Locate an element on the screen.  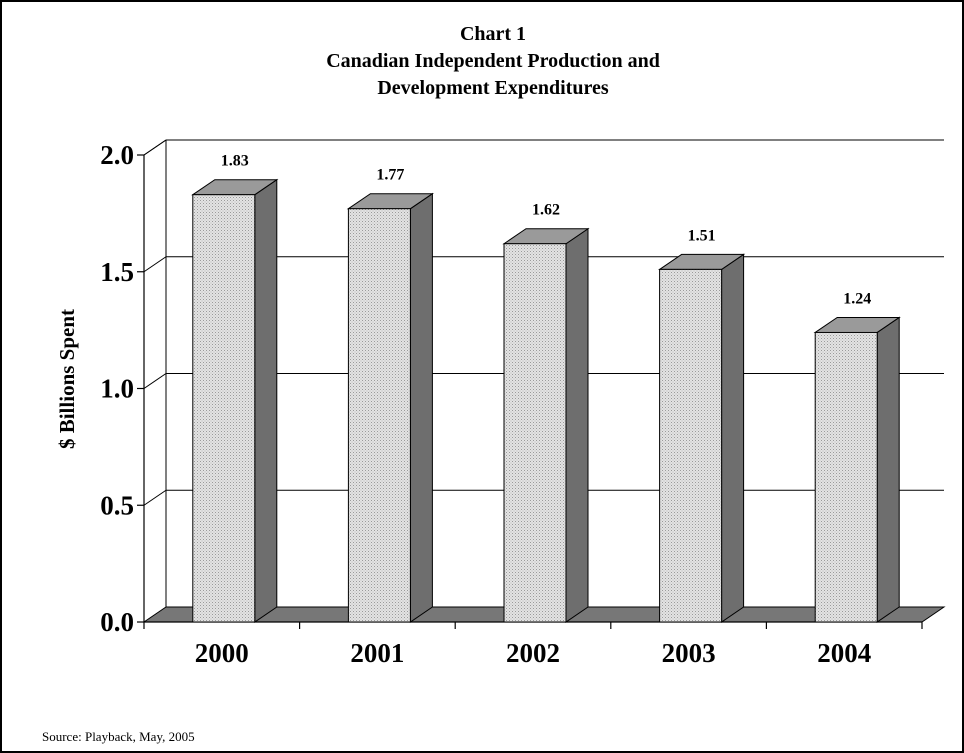
y-axis-label: $ Billions Spent is located at coordinates (67, 379).